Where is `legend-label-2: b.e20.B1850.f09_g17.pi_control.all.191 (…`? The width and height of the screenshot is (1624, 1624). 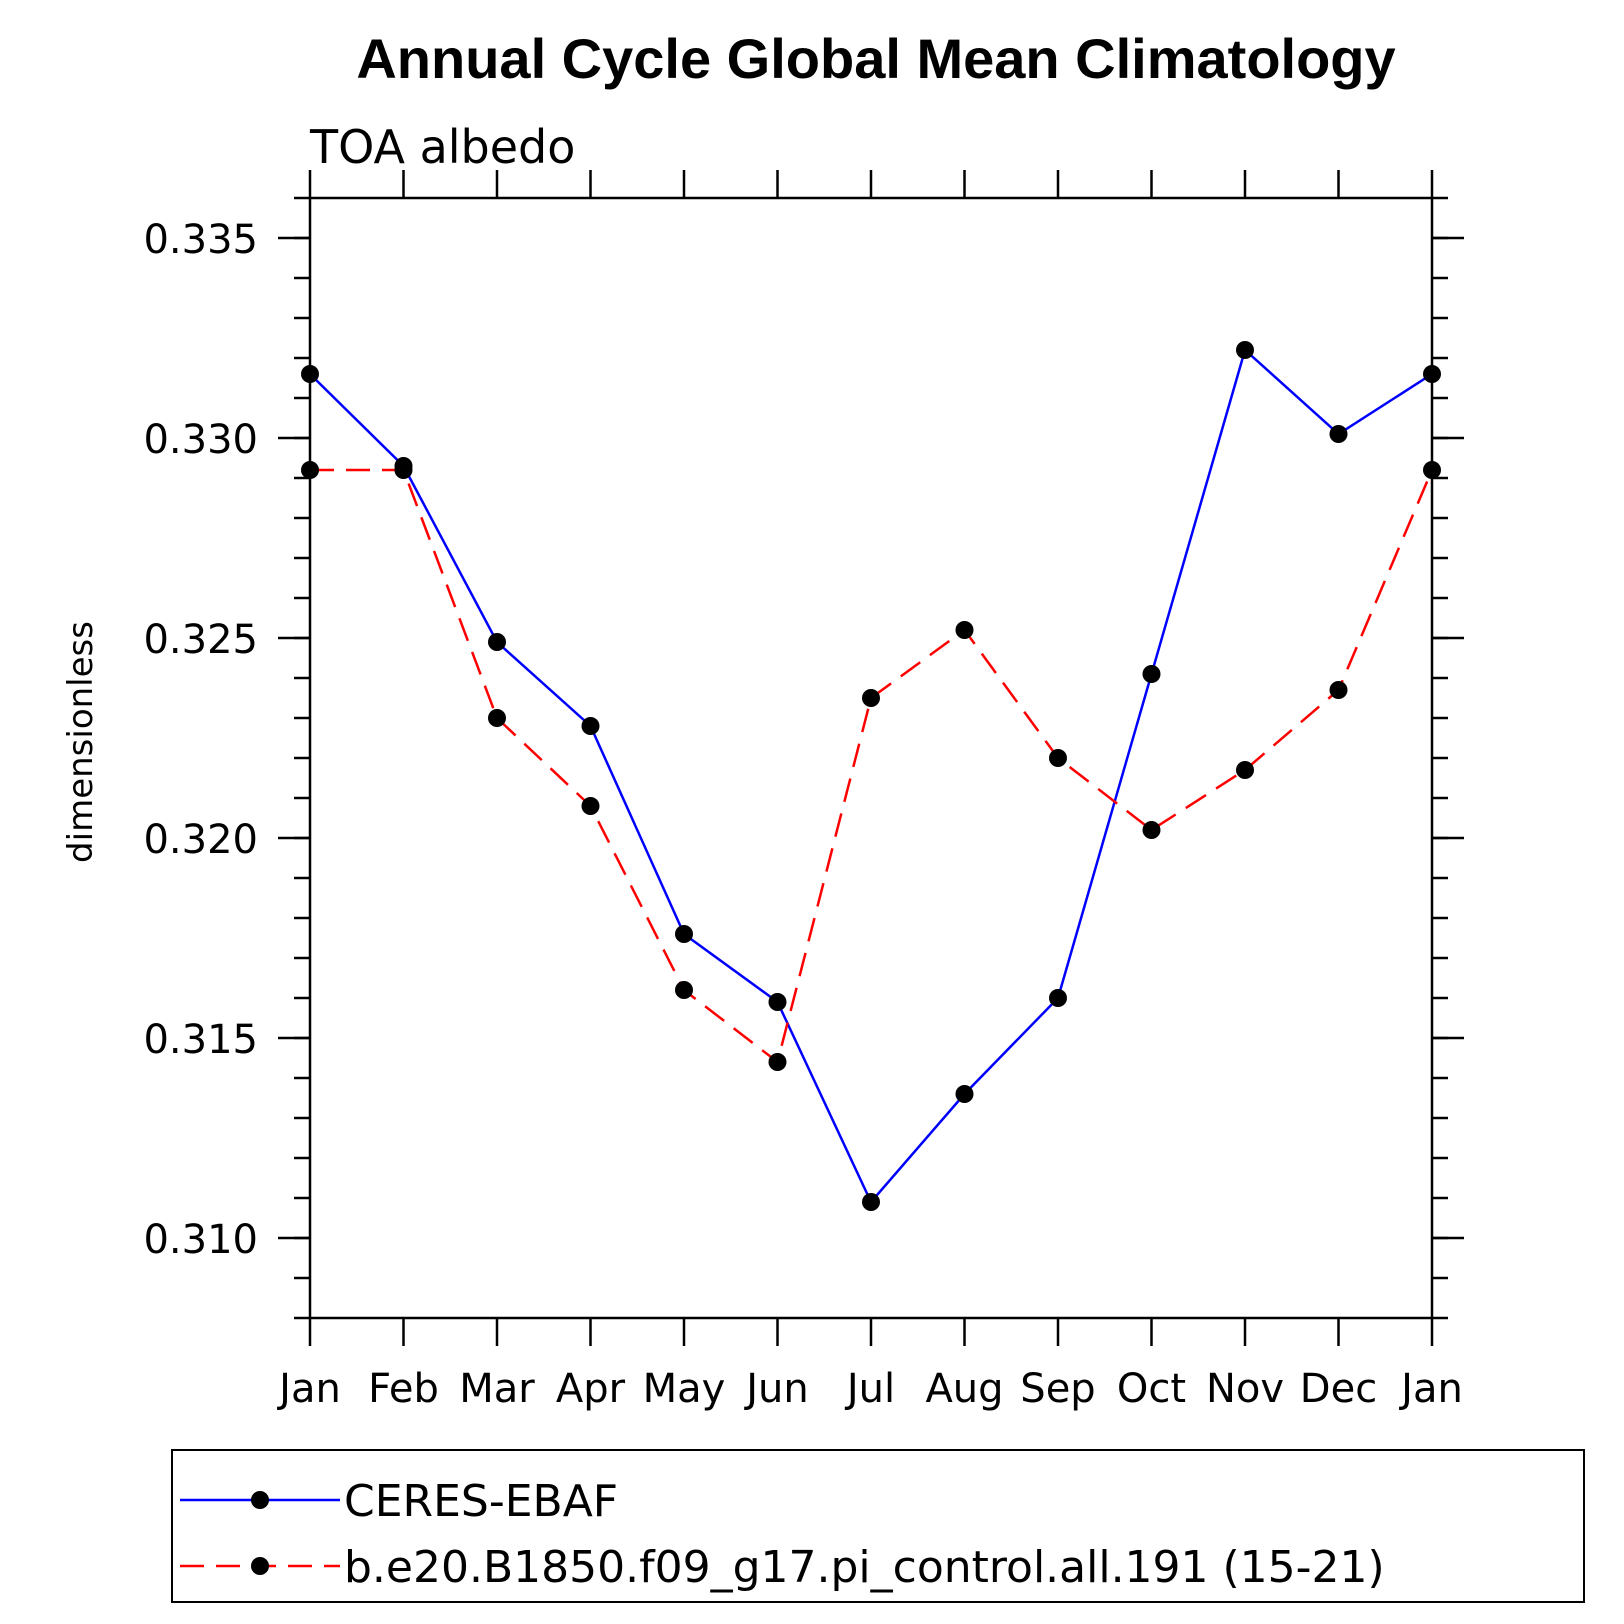 legend-label-2: b.e20.B1850.f09_g17.pi_control.all.191 (… is located at coordinates (864, 1567).